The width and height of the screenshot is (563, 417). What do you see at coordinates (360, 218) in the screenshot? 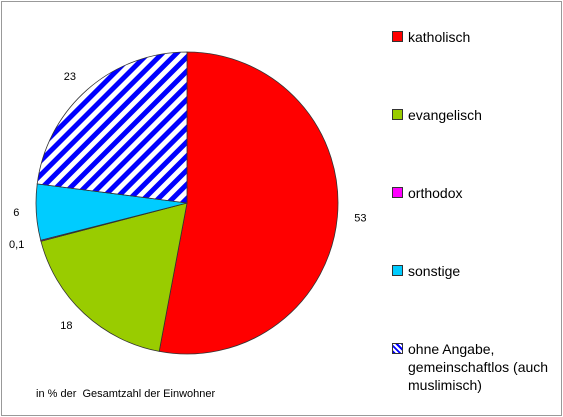
I see `value-label: 53` at bounding box center [360, 218].